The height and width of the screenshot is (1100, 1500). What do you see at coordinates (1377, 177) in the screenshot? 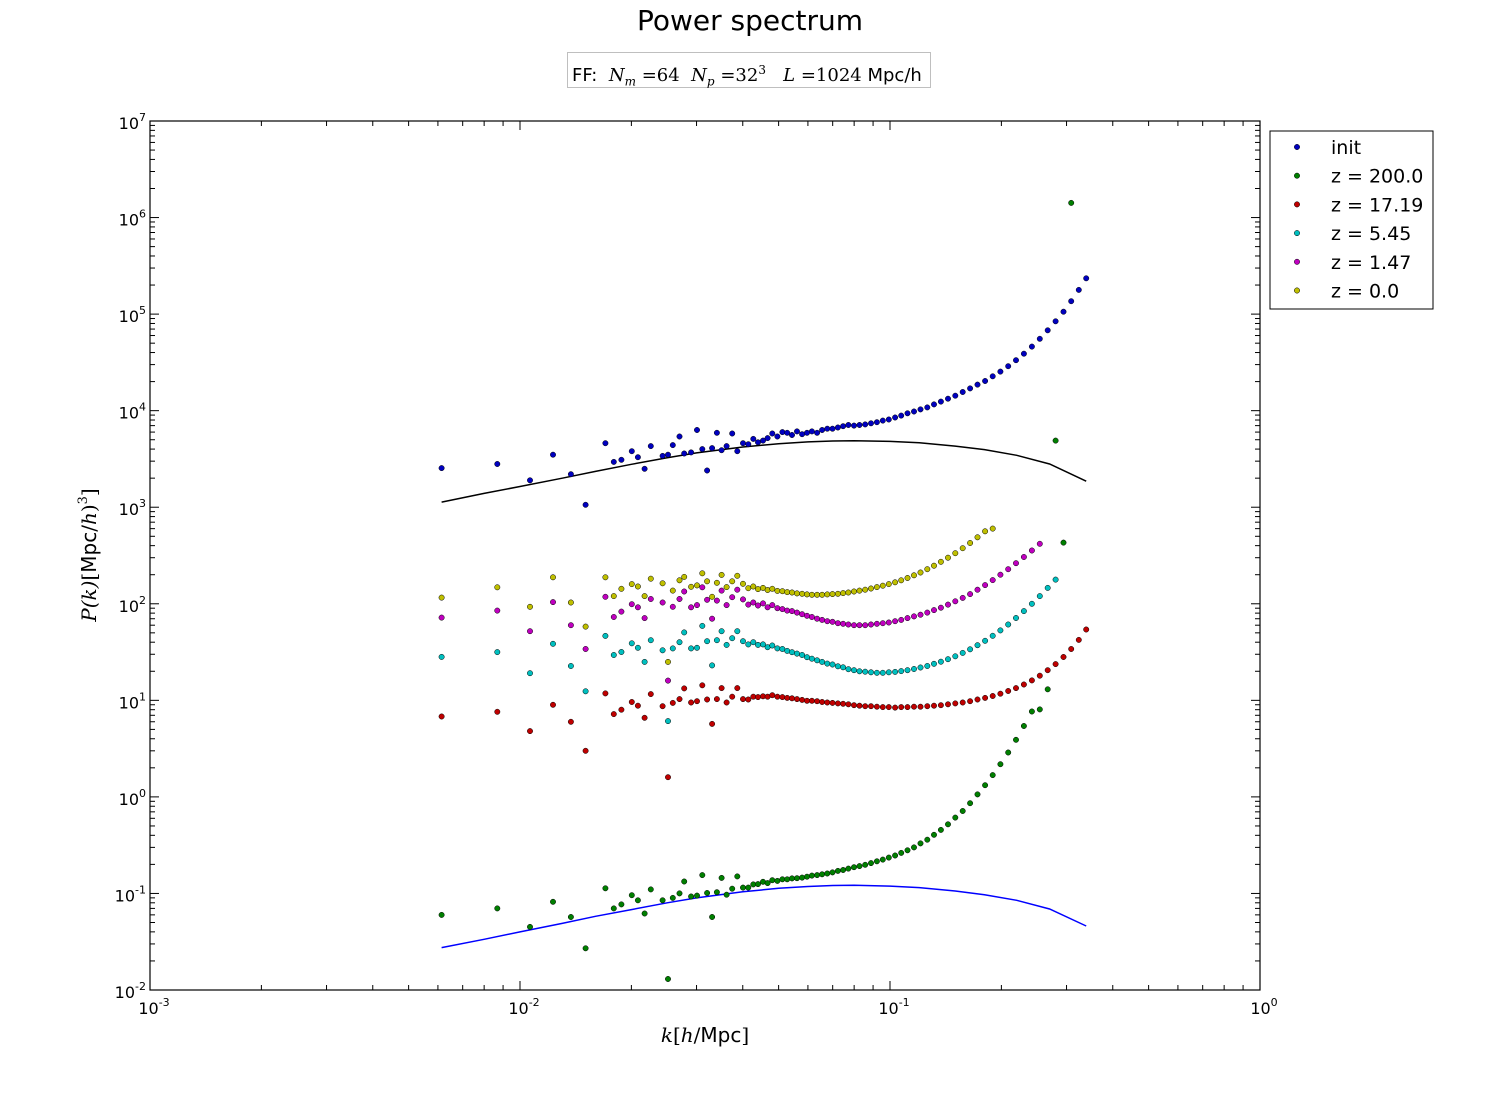
I see `legend-label: z = 200.0` at bounding box center [1377, 177].